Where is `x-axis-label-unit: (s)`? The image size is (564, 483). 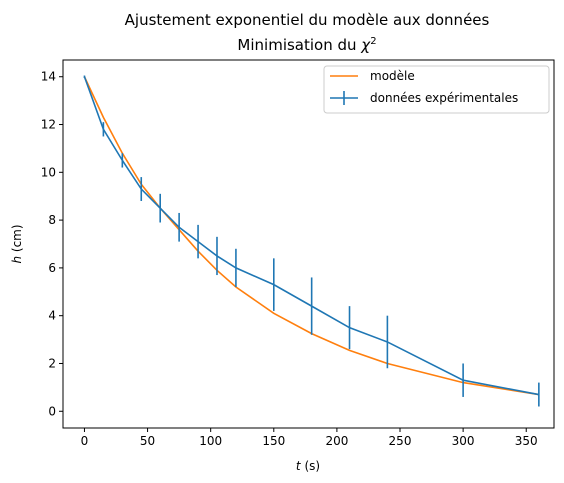
x-axis-label-unit: (s) is located at coordinates (310, 466).